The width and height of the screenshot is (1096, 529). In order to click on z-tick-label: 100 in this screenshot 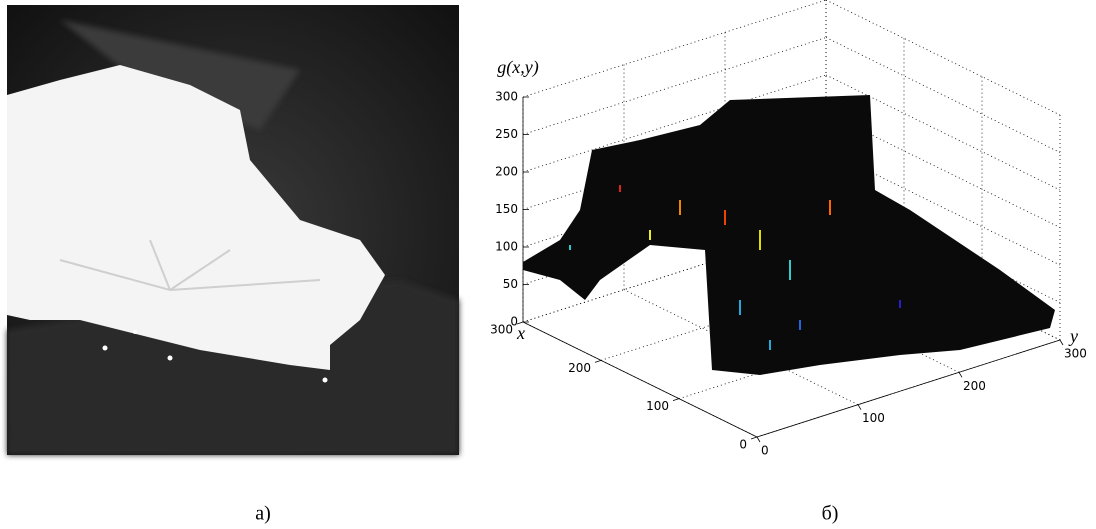, I will do `click(506, 247)`.